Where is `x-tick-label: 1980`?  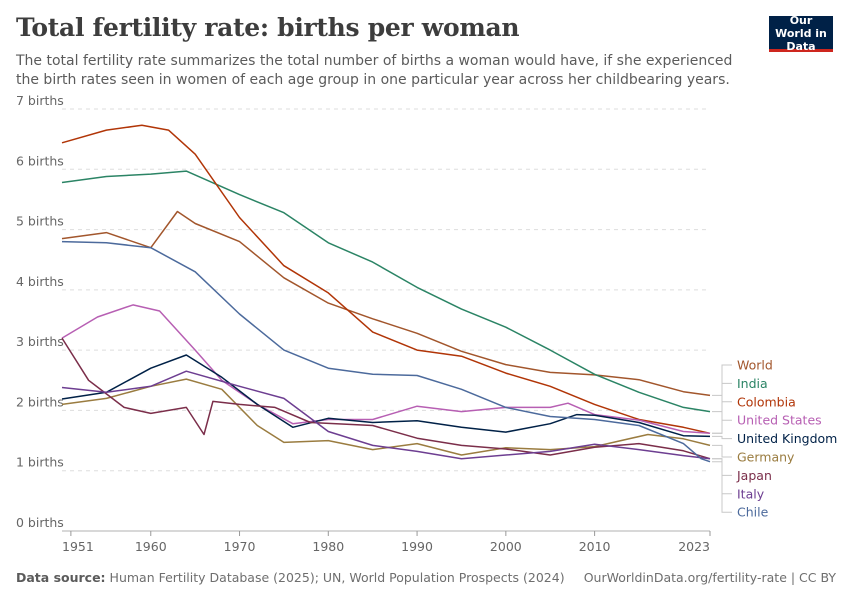
x-tick-label: 1980 is located at coordinates (328, 546).